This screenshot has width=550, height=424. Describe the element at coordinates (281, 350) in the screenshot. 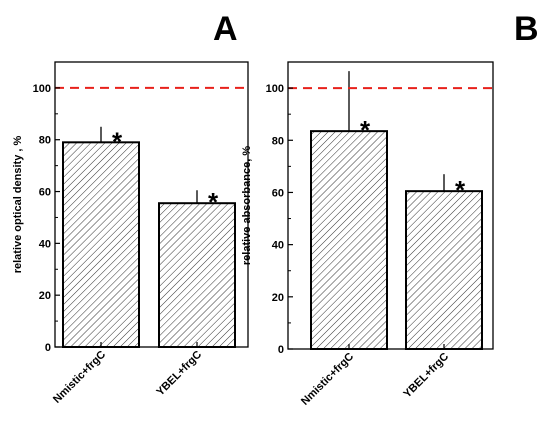

I see `panel-b-ytick-label-0: 0` at that location.